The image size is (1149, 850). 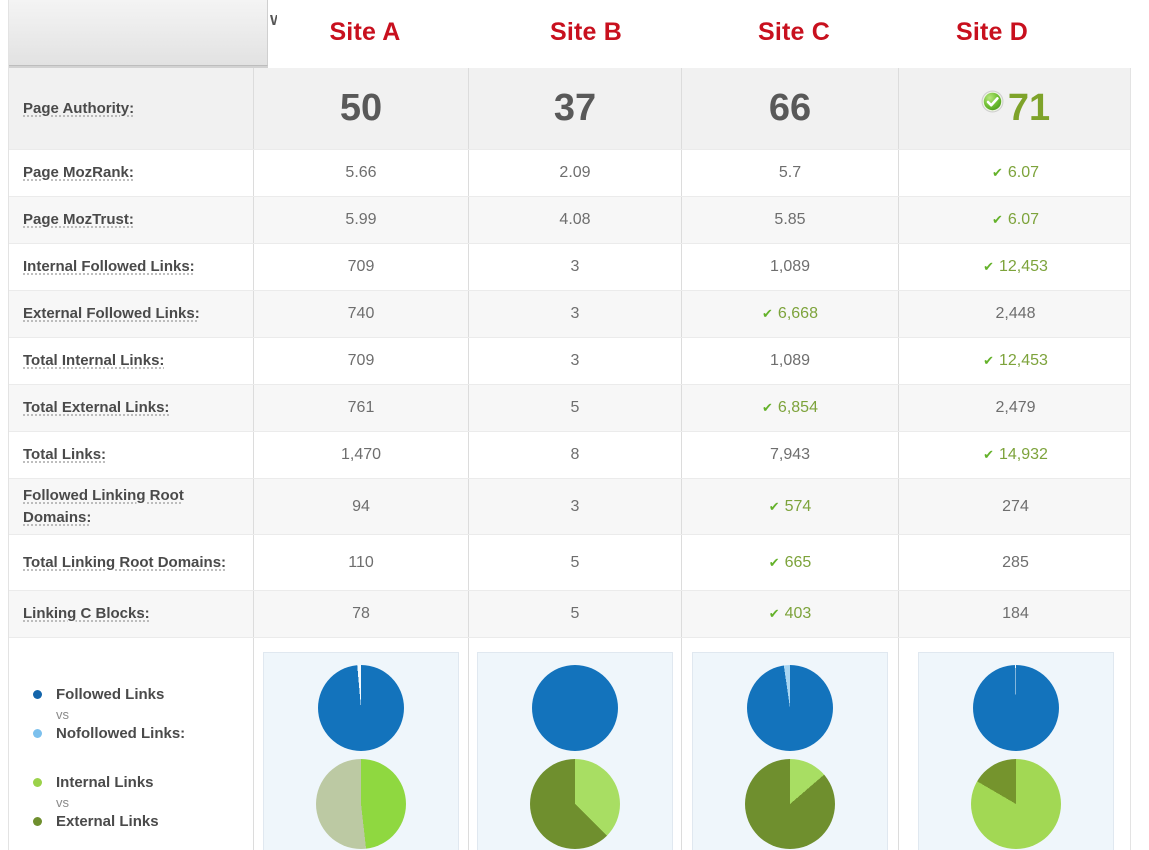 What do you see at coordinates (37, 782) in the screenshot?
I see `internal-links-bullet-icon` at bounding box center [37, 782].